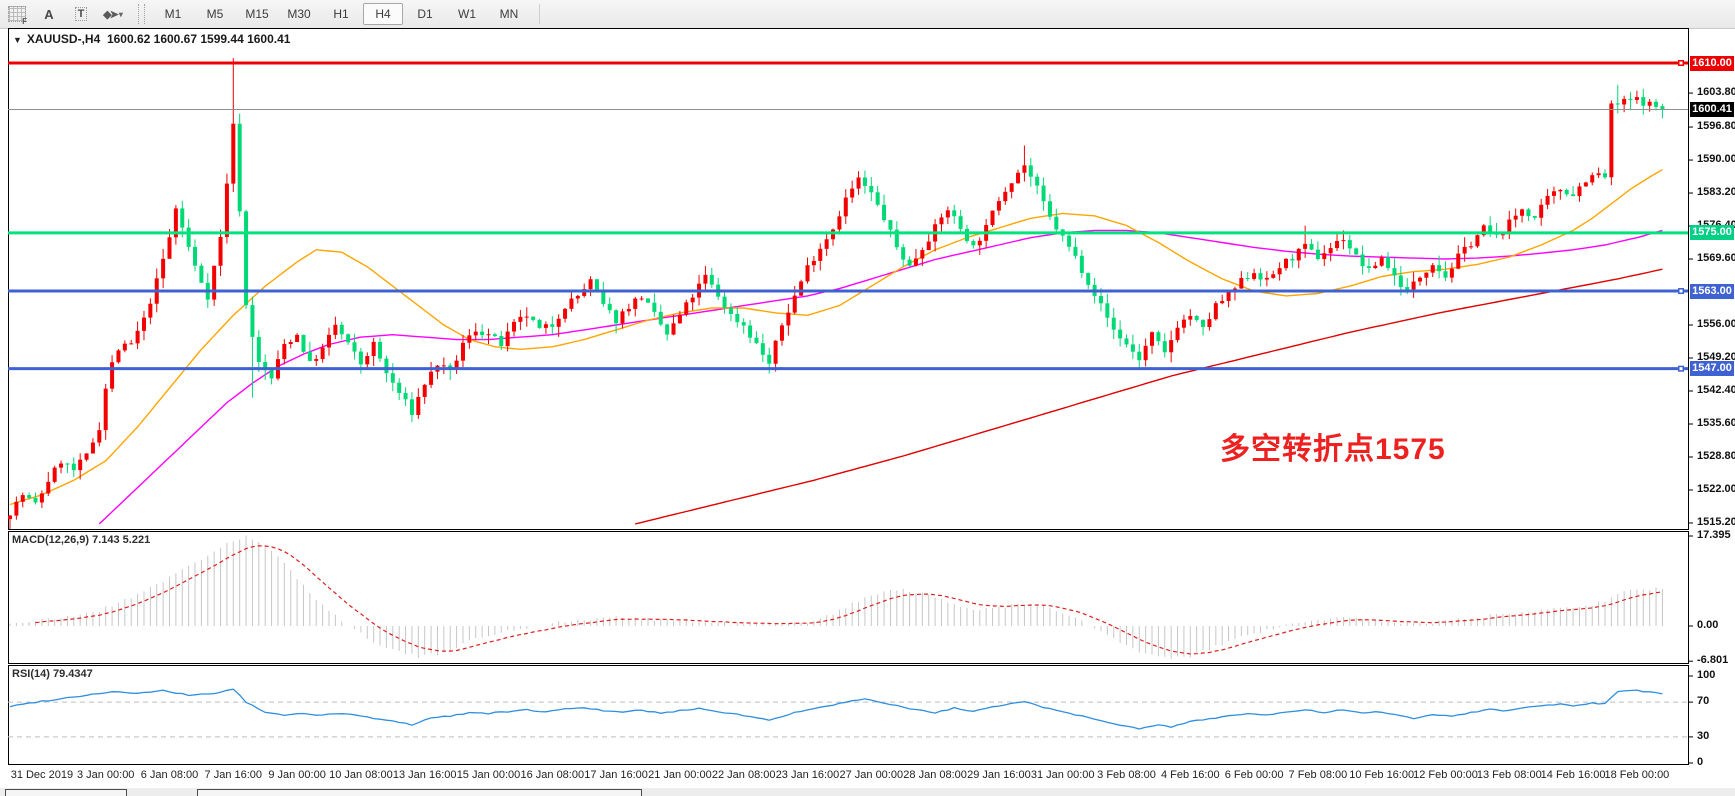  What do you see at coordinates (141, 14) in the screenshot?
I see `toolbar-drag-handle` at bounding box center [141, 14].